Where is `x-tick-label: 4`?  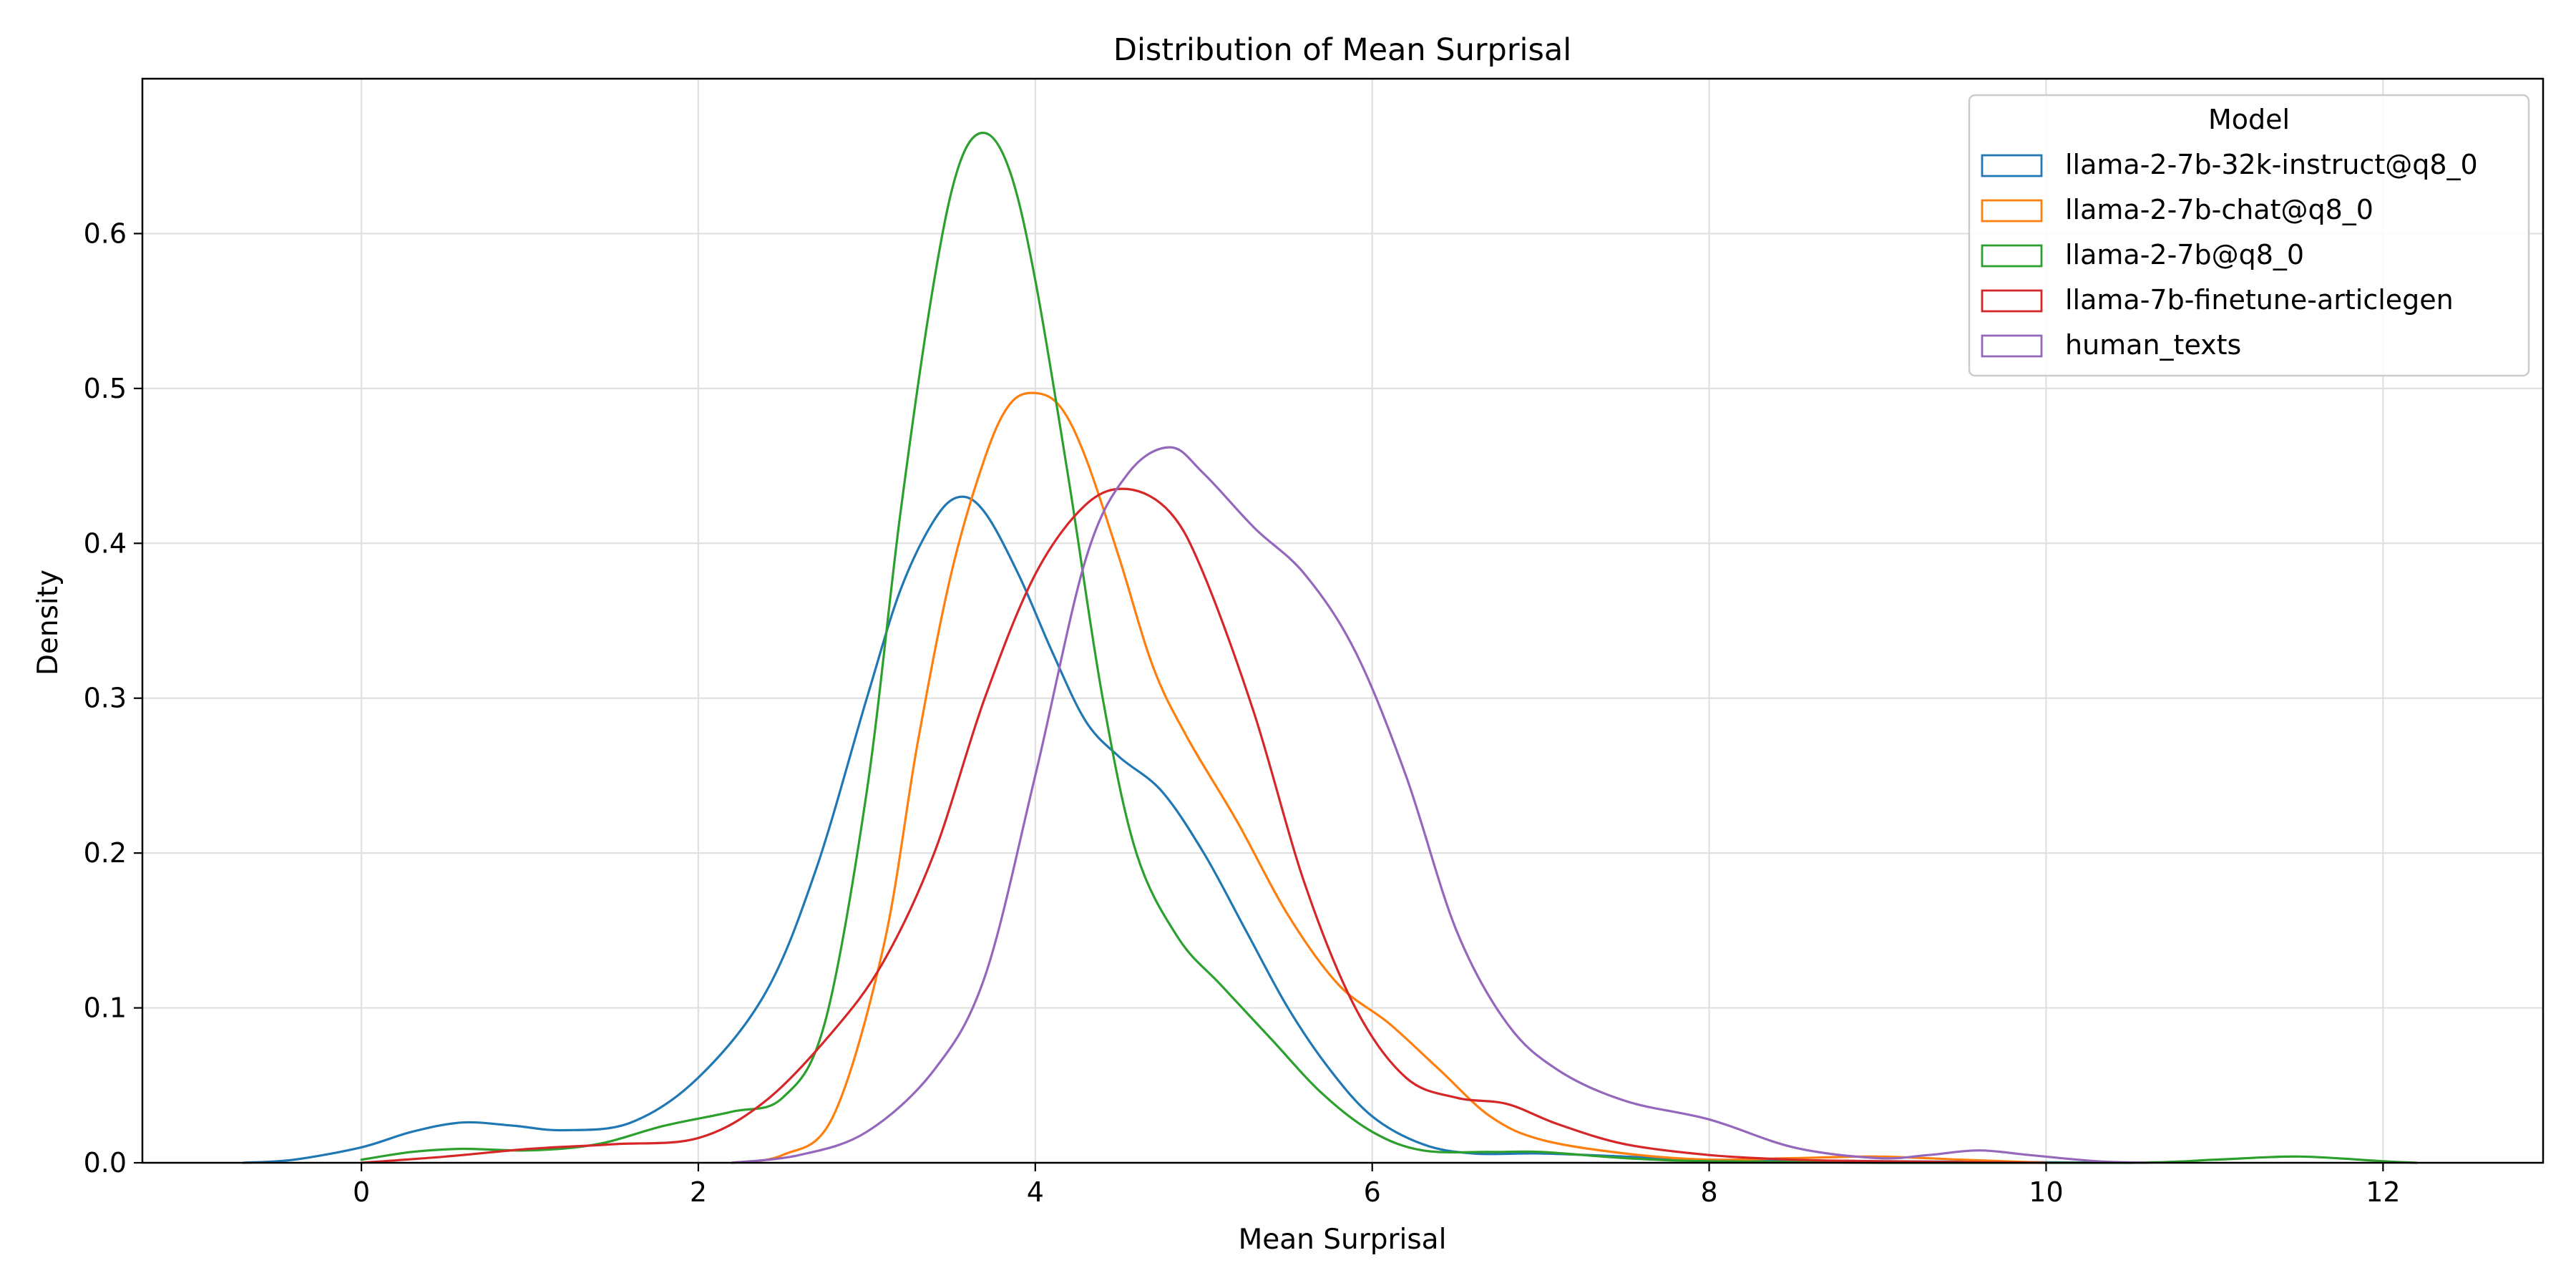
x-tick-label: 4 is located at coordinates (1035, 1192).